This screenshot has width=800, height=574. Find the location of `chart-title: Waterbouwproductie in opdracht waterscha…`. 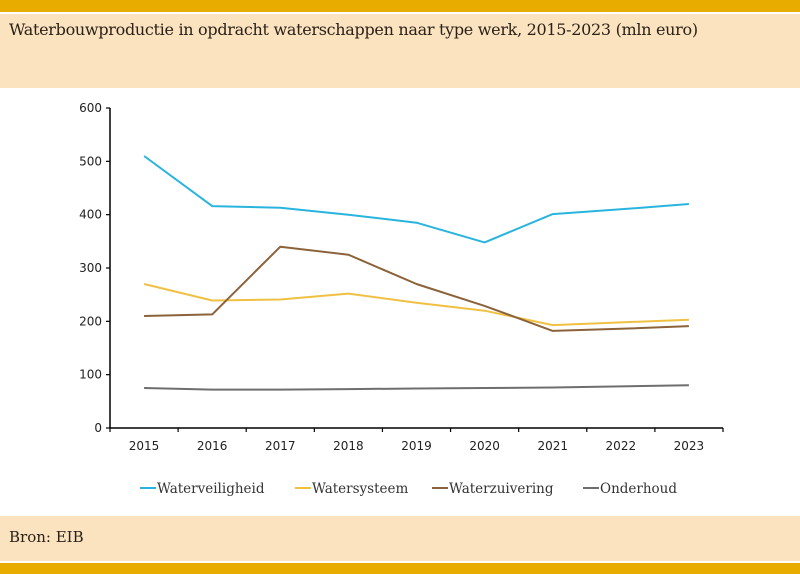

chart-title: Waterbouwproductie in opdracht waterscha… is located at coordinates (353, 29).